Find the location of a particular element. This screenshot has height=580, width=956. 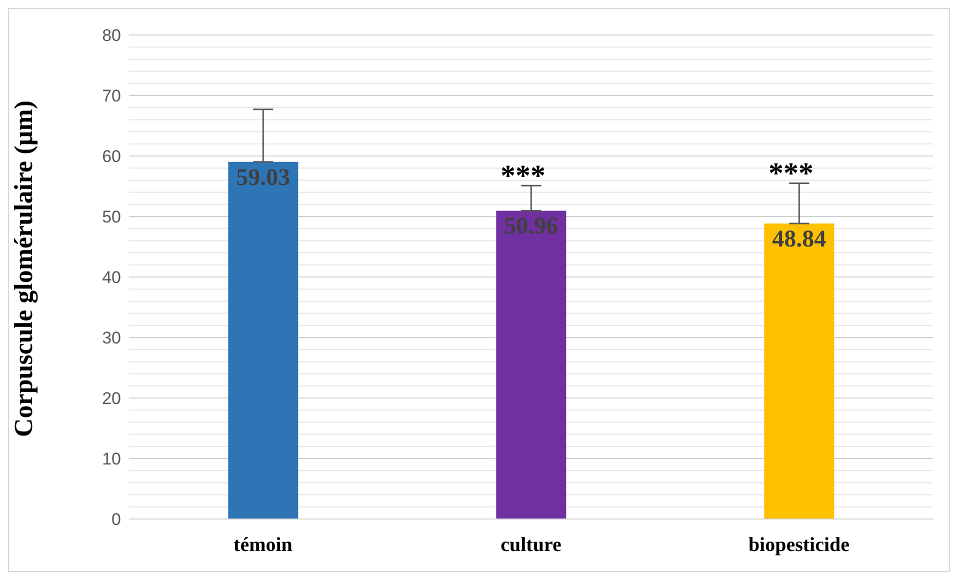

y-tick-label: 60 is located at coordinates (111, 156).